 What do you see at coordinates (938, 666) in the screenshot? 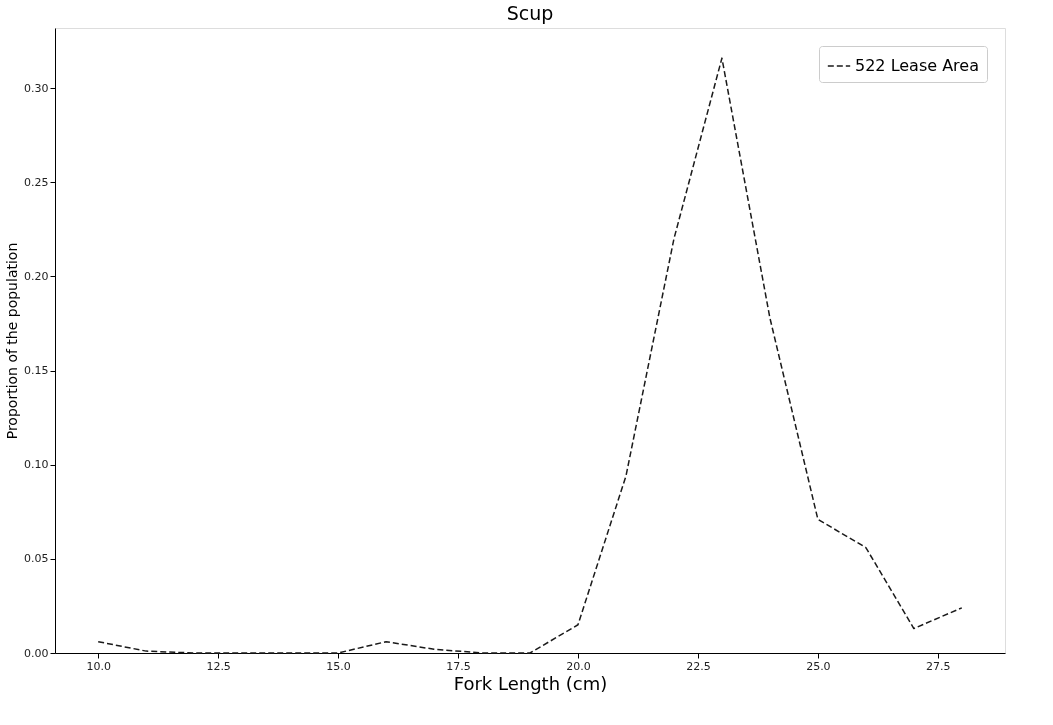
I see `x-tick-label: 27.5` at bounding box center [938, 666].